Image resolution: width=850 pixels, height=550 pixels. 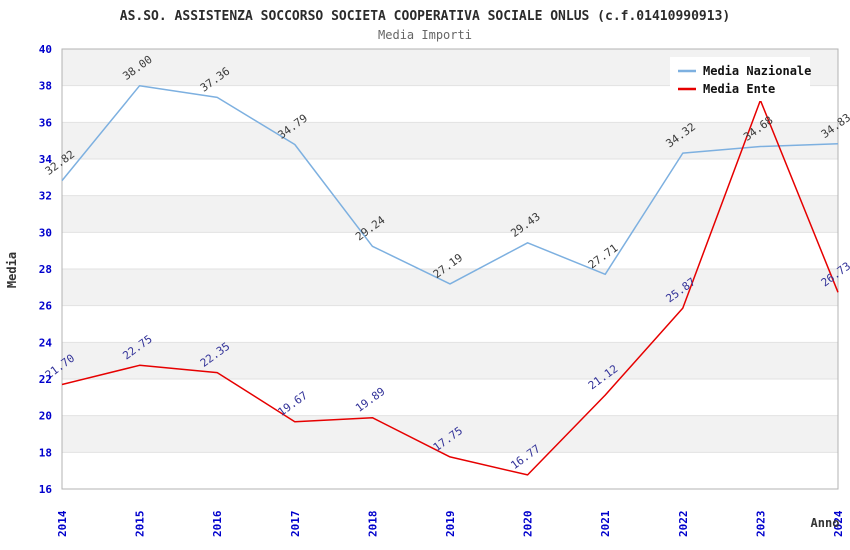 What do you see at coordinates (739, 89) in the screenshot?
I see `legend-item-label: Media Ente` at bounding box center [739, 89].